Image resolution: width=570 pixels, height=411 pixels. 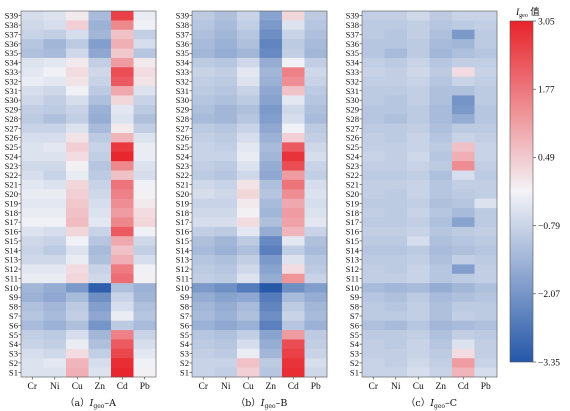 I want to click on y-tick-label: S23, so click(x=11, y=166).